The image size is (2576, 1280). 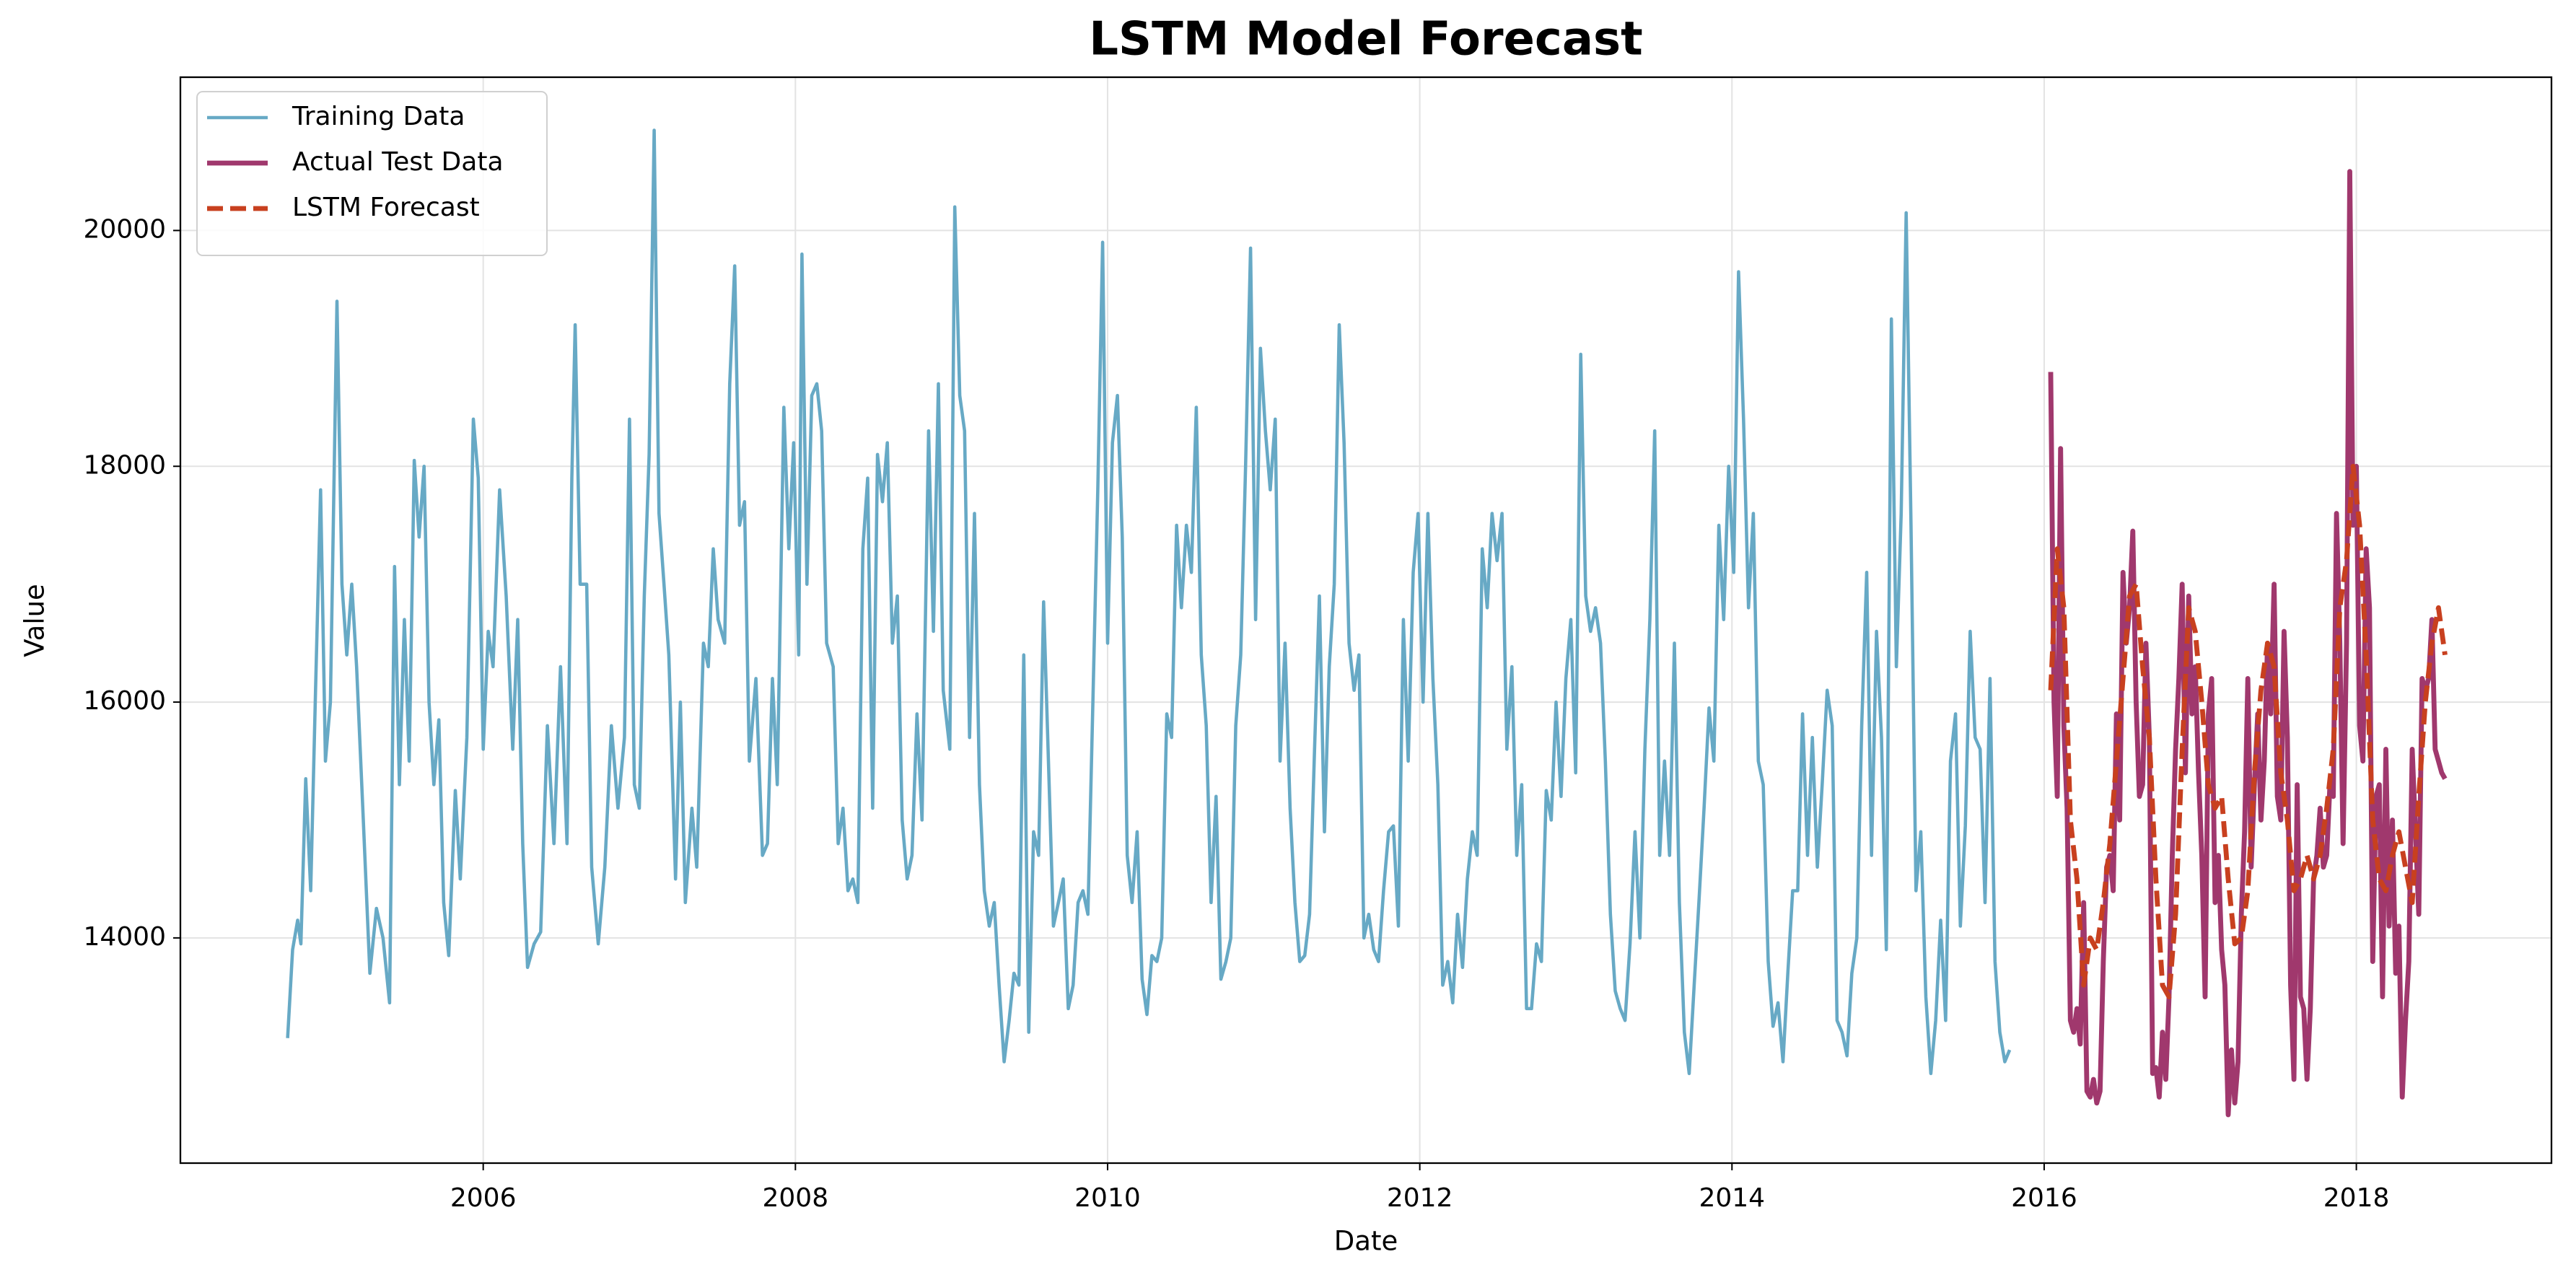 What do you see at coordinates (386, 207) in the screenshot?
I see `legend-label: LSTM Forecast` at bounding box center [386, 207].